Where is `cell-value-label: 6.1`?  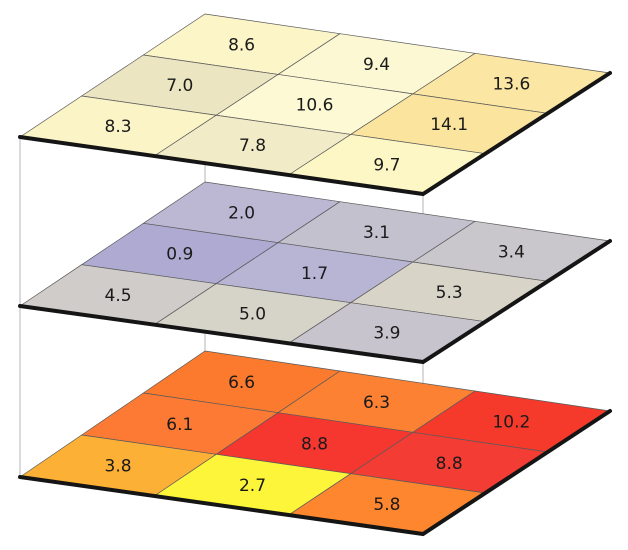 cell-value-label: 6.1 is located at coordinates (179, 425).